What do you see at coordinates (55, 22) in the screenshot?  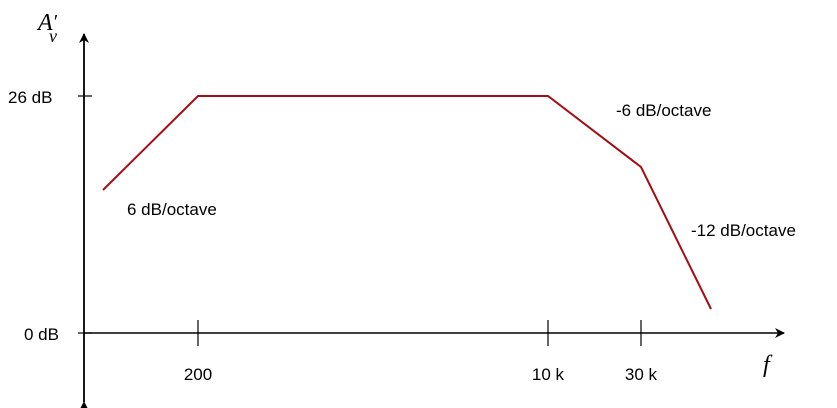 I see `y-axis-label-prime: ′` at bounding box center [55, 22].